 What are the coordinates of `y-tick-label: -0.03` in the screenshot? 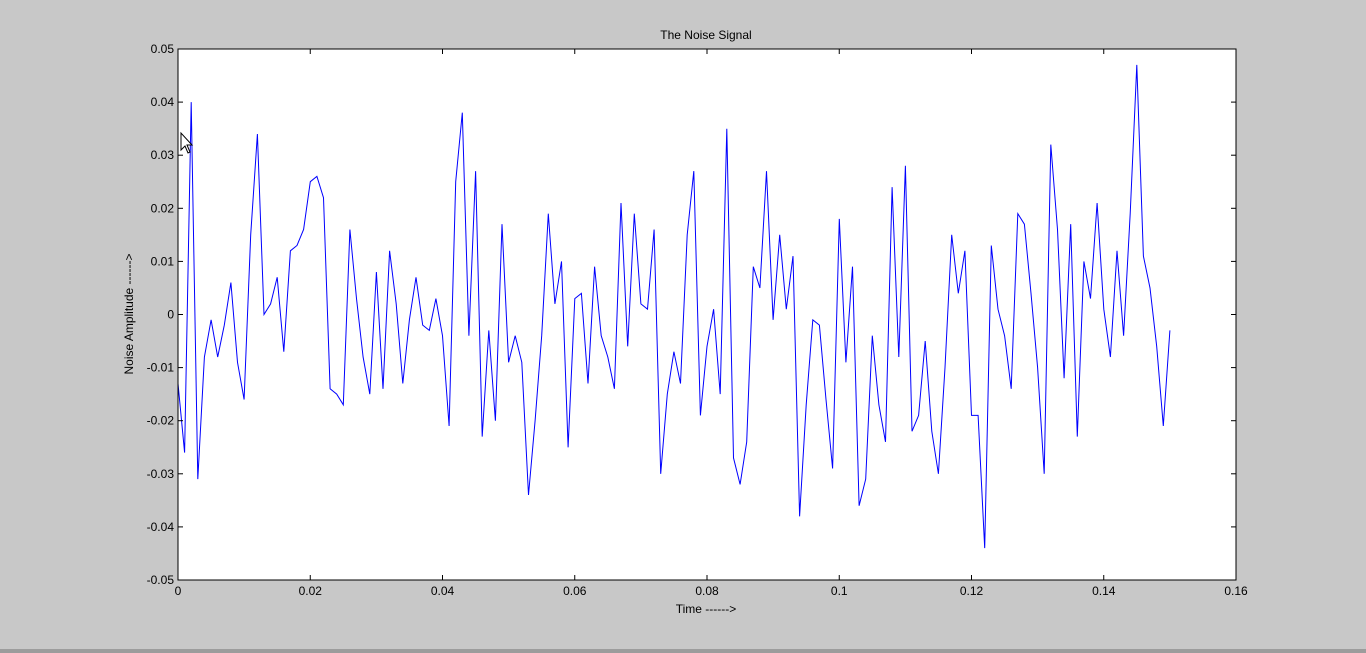 It's located at (161, 474).